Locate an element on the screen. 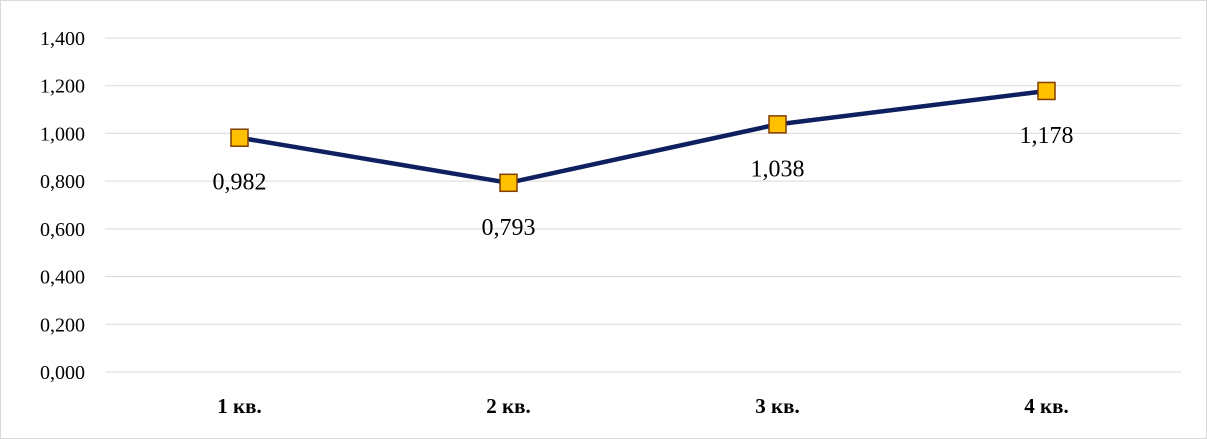 The image size is (1207, 439). x-axis-category-labels: 1 кв. 2 кв. 3 кв. 4 кв. is located at coordinates (642, 406).